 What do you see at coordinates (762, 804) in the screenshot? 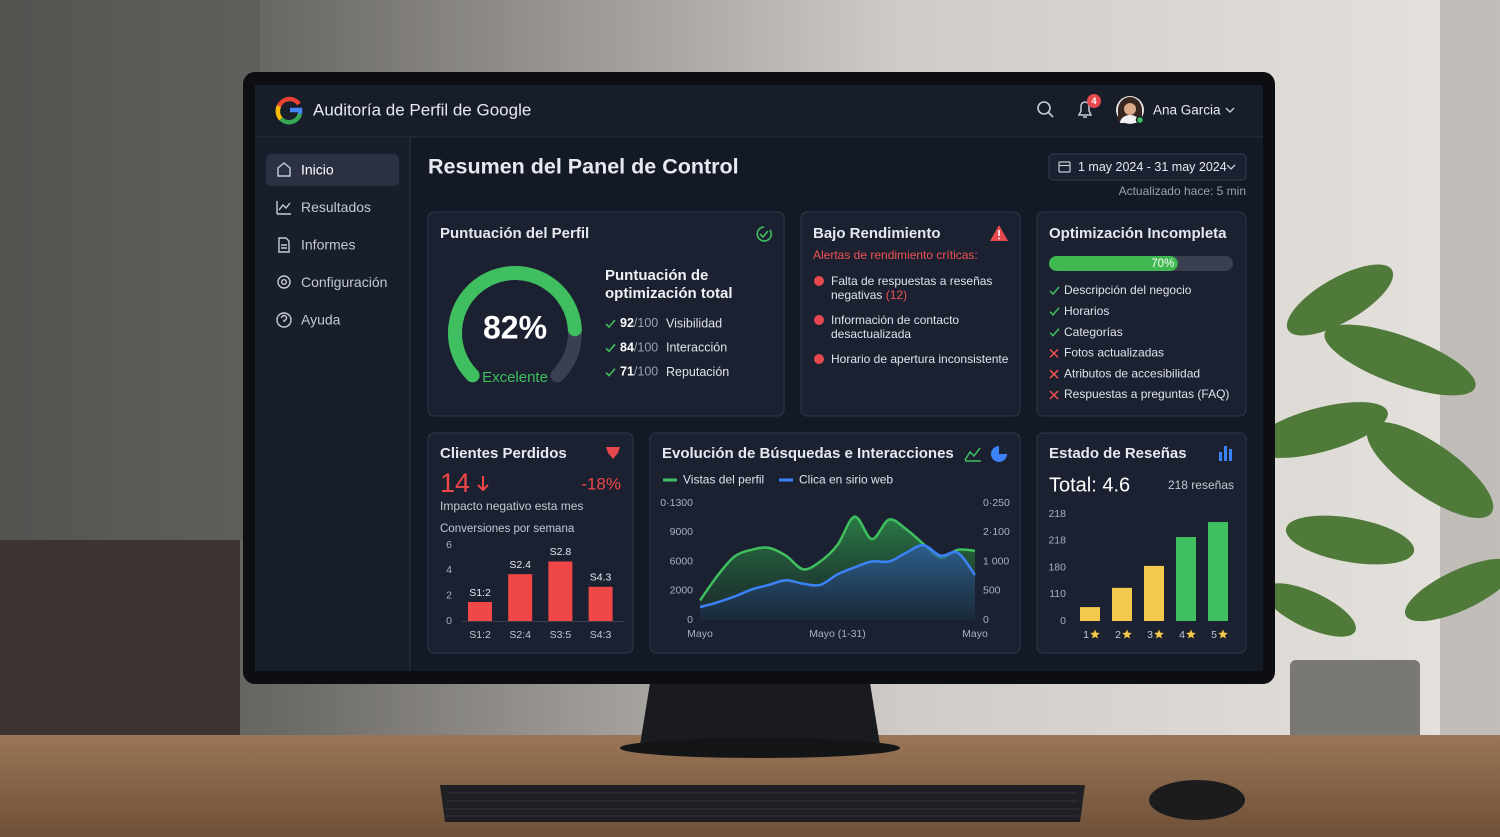
I see `keyboard-keys` at bounding box center [762, 804].